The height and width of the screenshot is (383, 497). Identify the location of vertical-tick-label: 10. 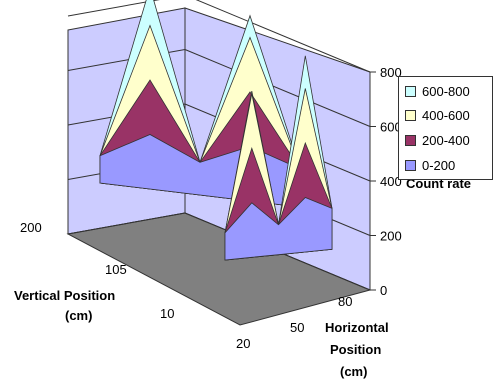
(167, 313).